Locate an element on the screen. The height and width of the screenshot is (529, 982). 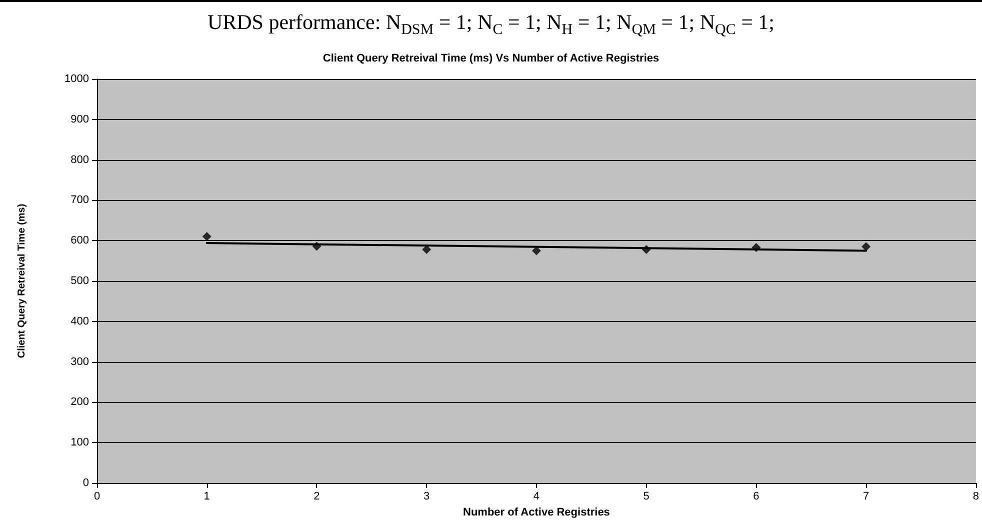
x-tick-label: 5 is located at coordinates (646, 496).